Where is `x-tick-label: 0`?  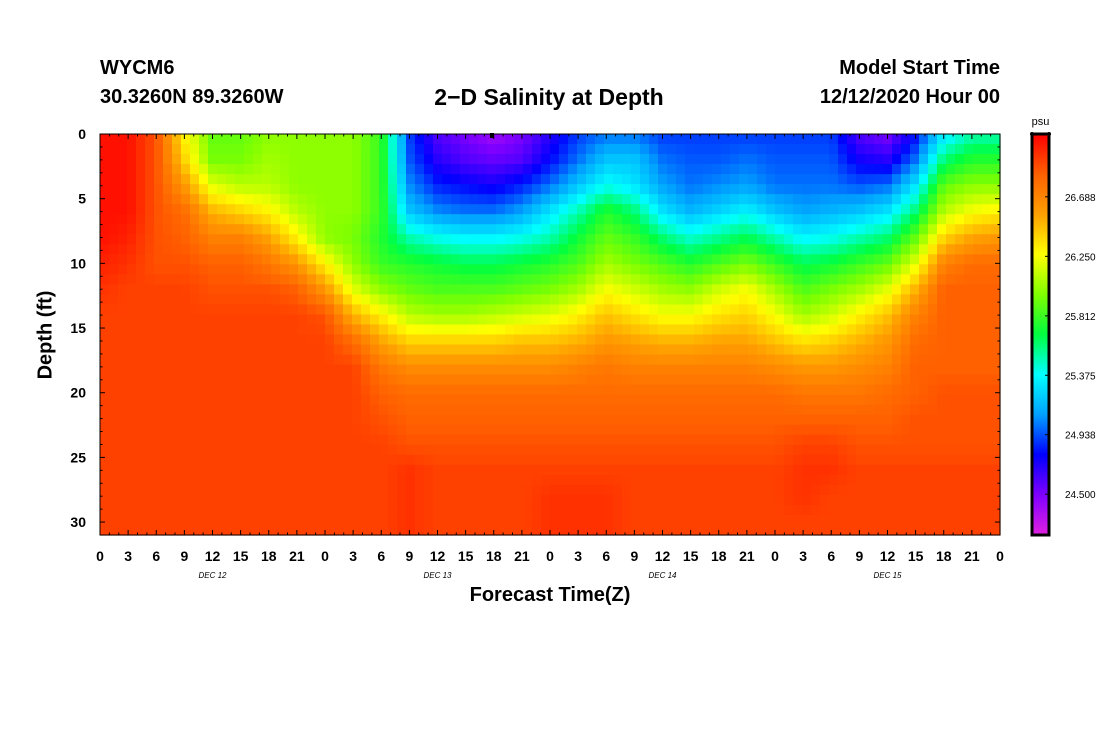 x-tick-label: 0 is located at coordinates (100, 556).